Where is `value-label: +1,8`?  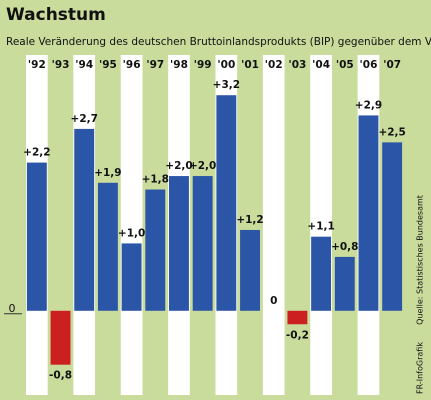
value-label: +1,8 is located at coordinates (155, 180).